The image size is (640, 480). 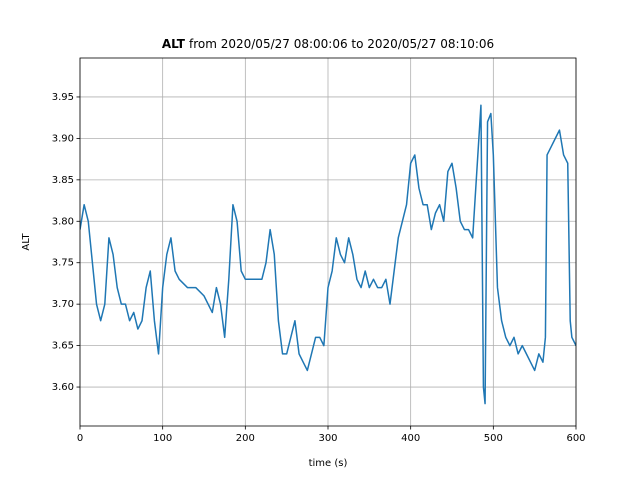 What do you see at coordinates (63, 221) in the screenshot?
I see `y-tick-label: 3.80` at bounding box center [63, 221].